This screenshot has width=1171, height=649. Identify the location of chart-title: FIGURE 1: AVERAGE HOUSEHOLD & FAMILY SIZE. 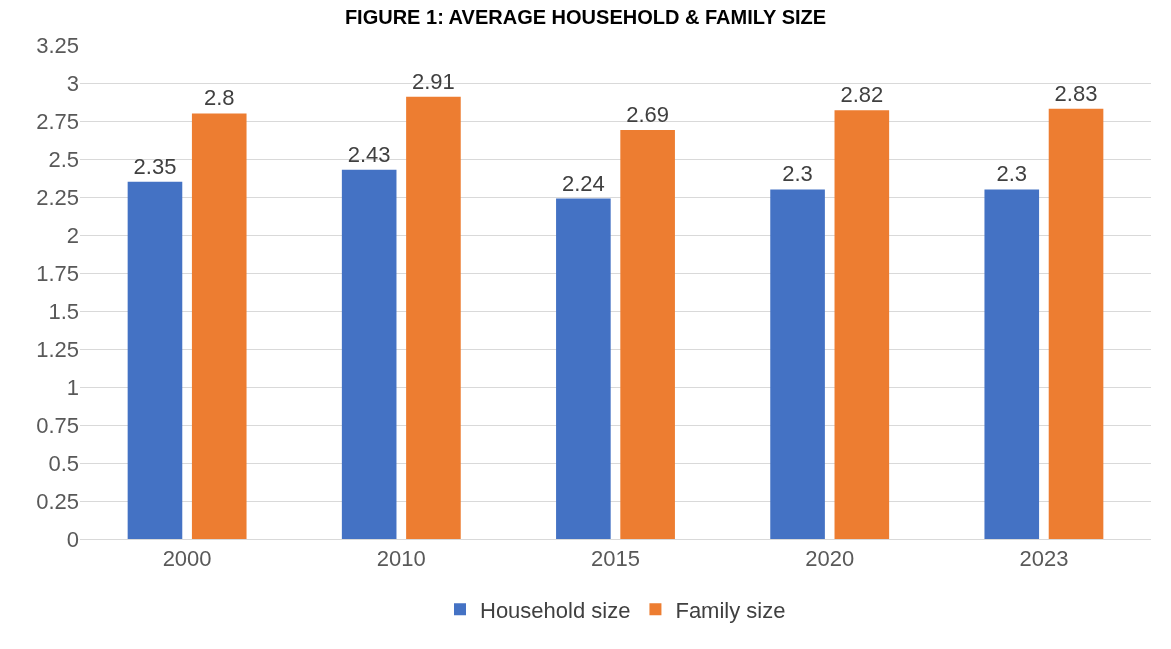
(585, 16).